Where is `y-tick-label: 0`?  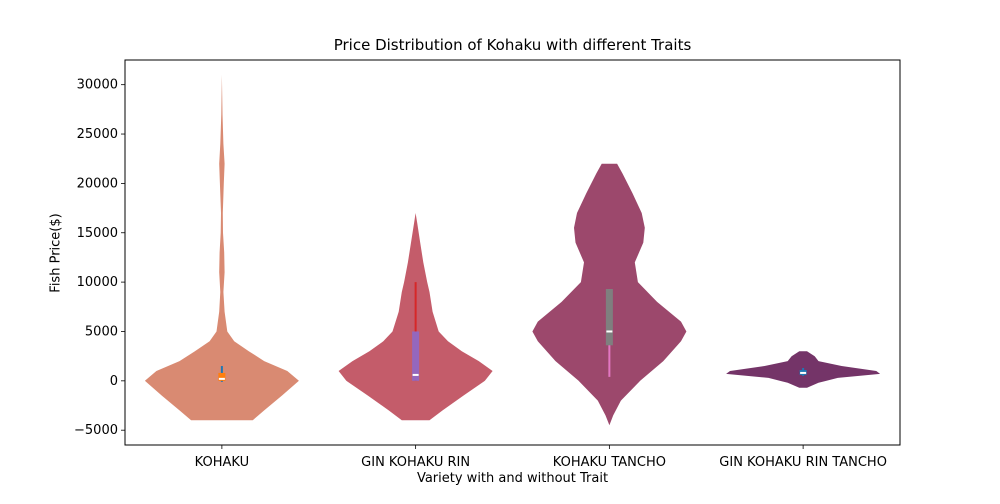 y-tick-label: 0 is located at coordinates (114, 381).